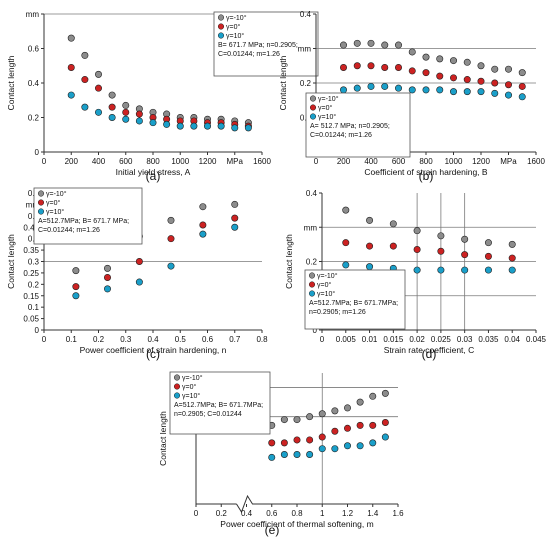 The image size is (550, 548). Describe the element at coordinates (370, 339) in the screenshot. I see `x-tick-label: 0.01` at that location.